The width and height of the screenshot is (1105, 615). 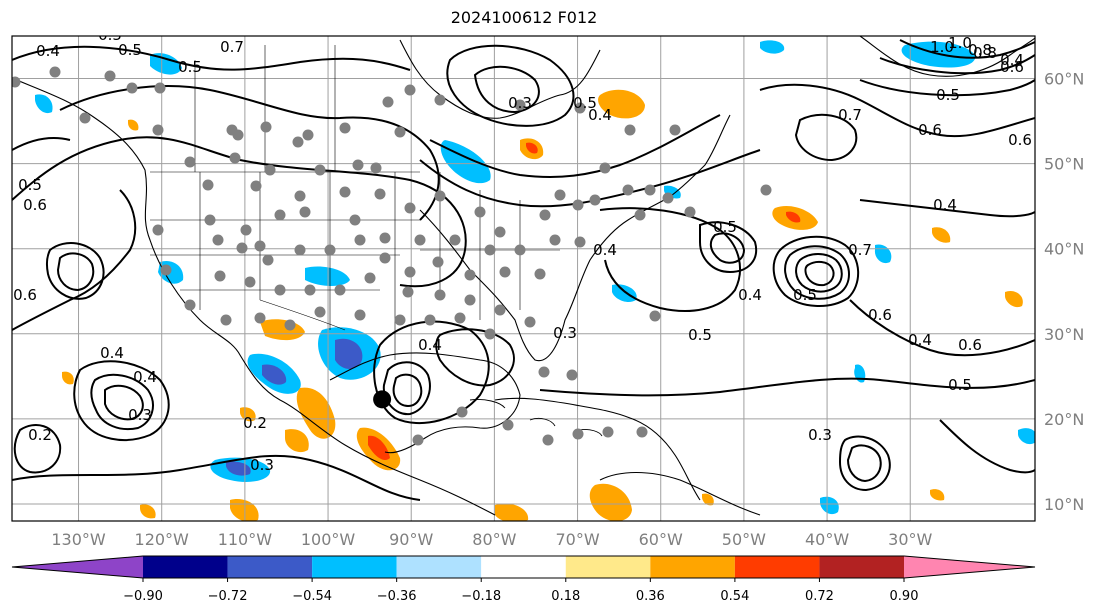 What do you see at coordinates (904, 596) in the screenshot?
I see `colorbar-tick-label: 0.90` at bounding box center [904, 596].